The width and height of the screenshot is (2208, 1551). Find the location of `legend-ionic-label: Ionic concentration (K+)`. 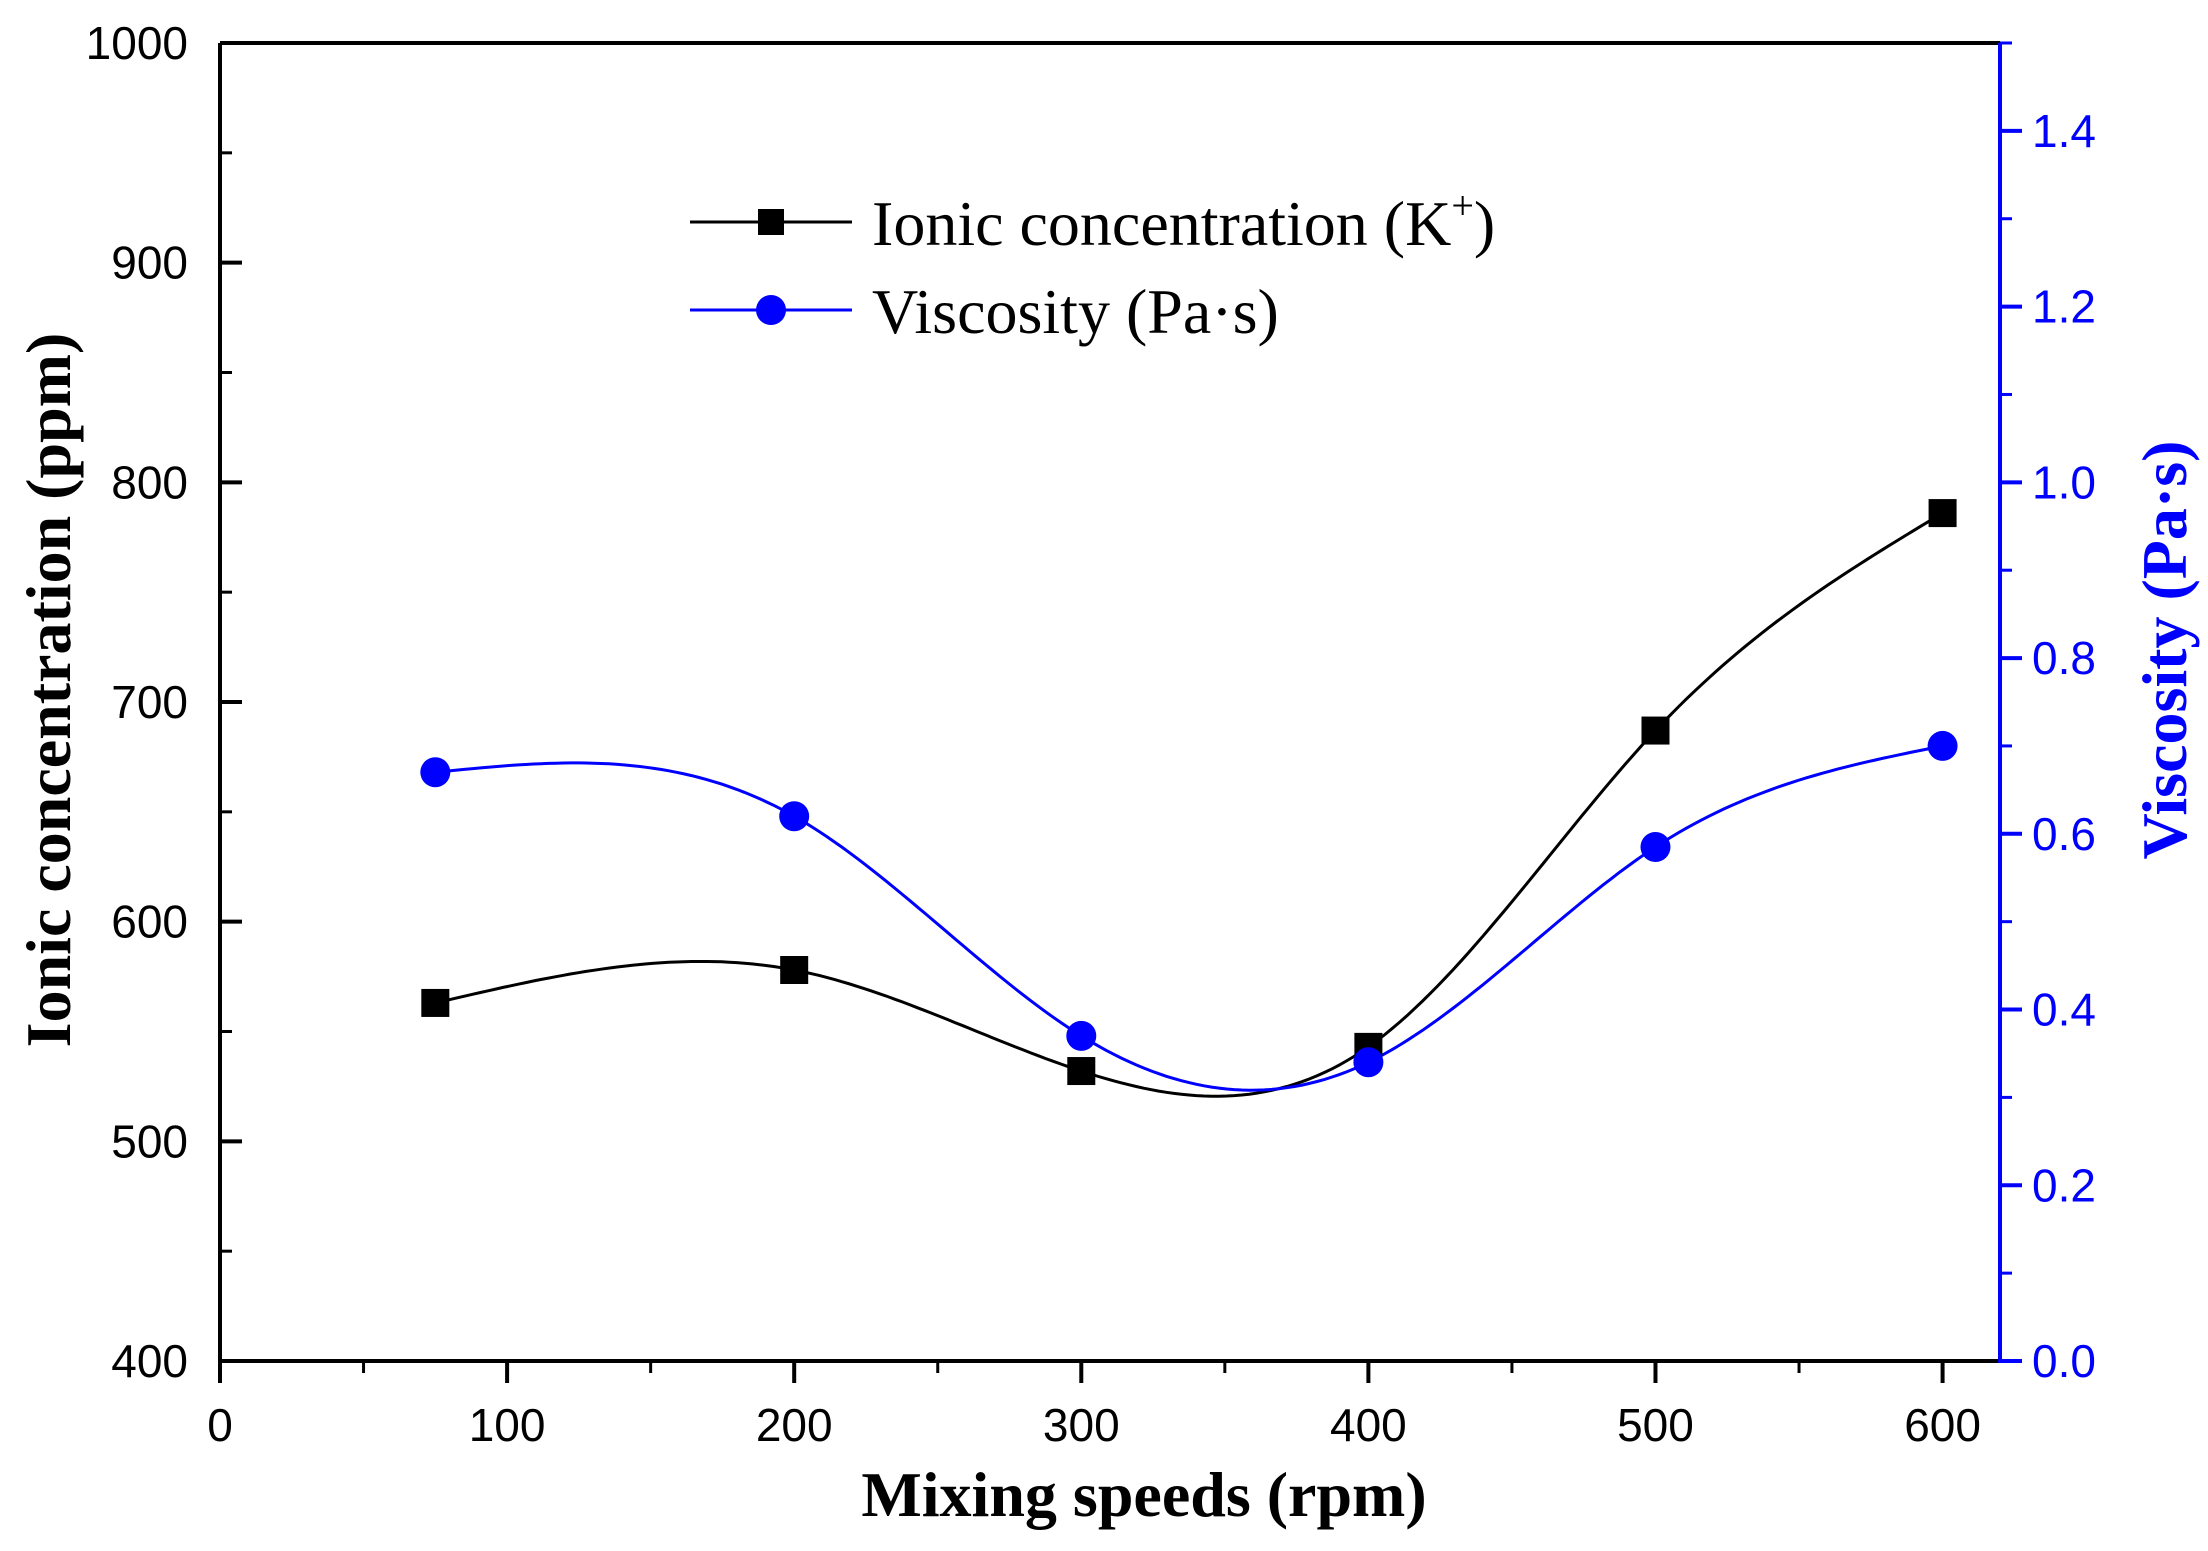

legend-ionic-label: Ionic concentration (K+) is located at coordinates (1183, 221).